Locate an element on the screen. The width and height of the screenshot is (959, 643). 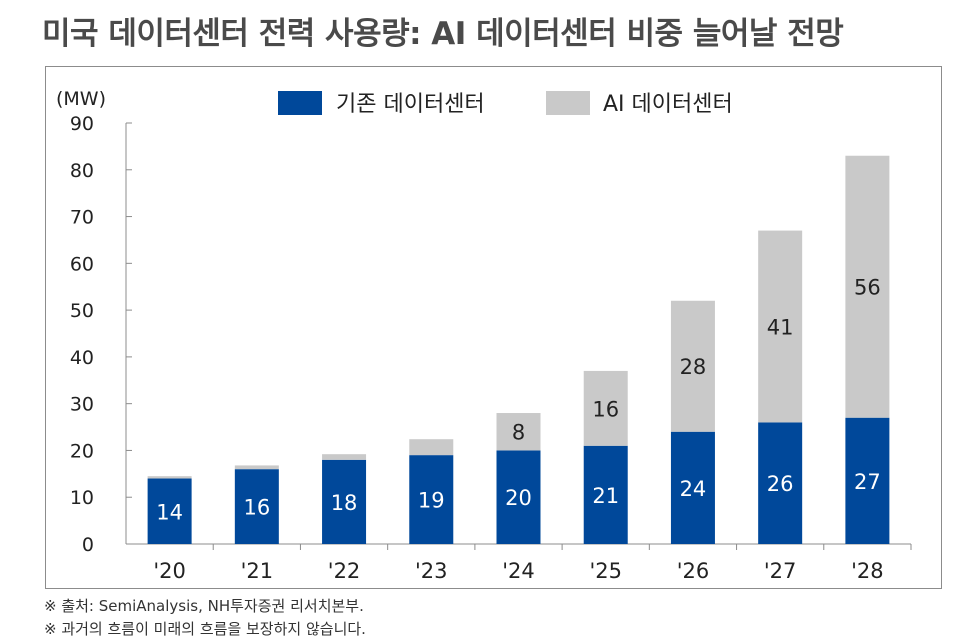
chart-title: 미국 데이터센터 전력 사용량: AI 데이터센터 비중 늘어날 전망 is located at coordinates (443, 34).